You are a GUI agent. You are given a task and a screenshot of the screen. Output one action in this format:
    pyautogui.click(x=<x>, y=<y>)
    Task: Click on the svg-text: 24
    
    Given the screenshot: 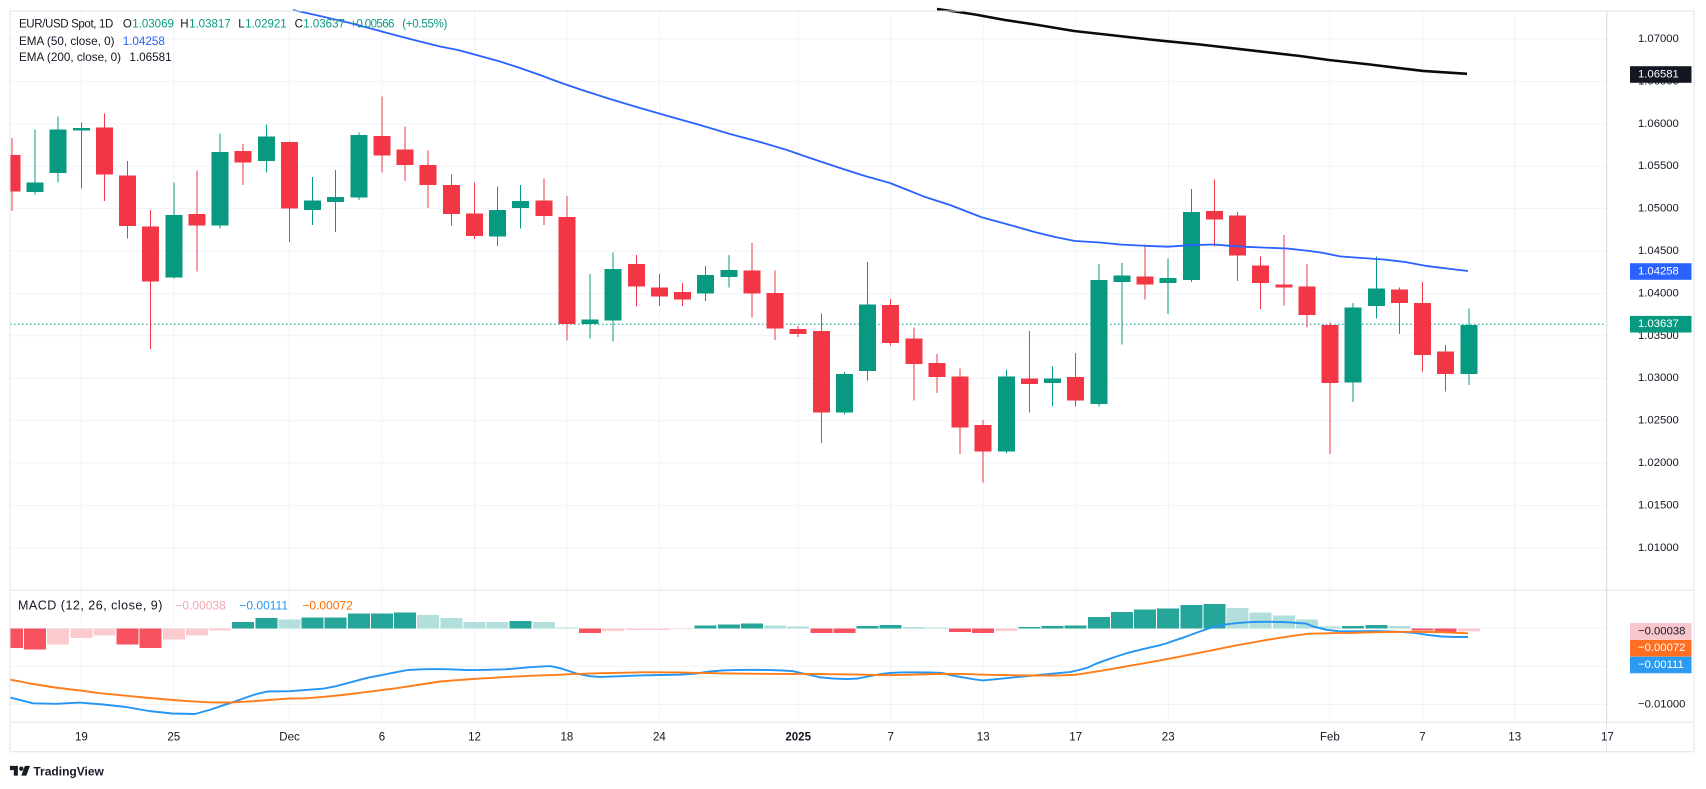 What is the action you would take?
    pyautogui.click(x=659, y=738)
    